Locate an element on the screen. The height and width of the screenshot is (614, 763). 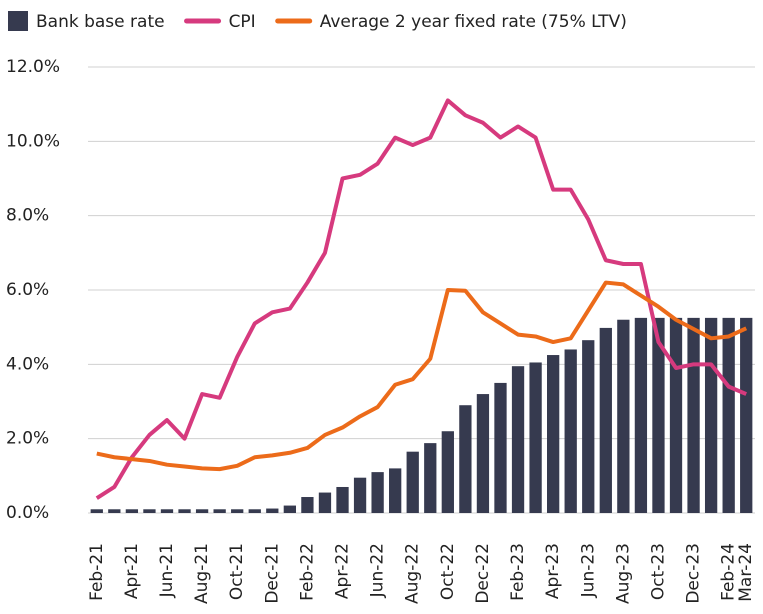
x-tick-label: Dec-23 is located at coordinates (694, 573).